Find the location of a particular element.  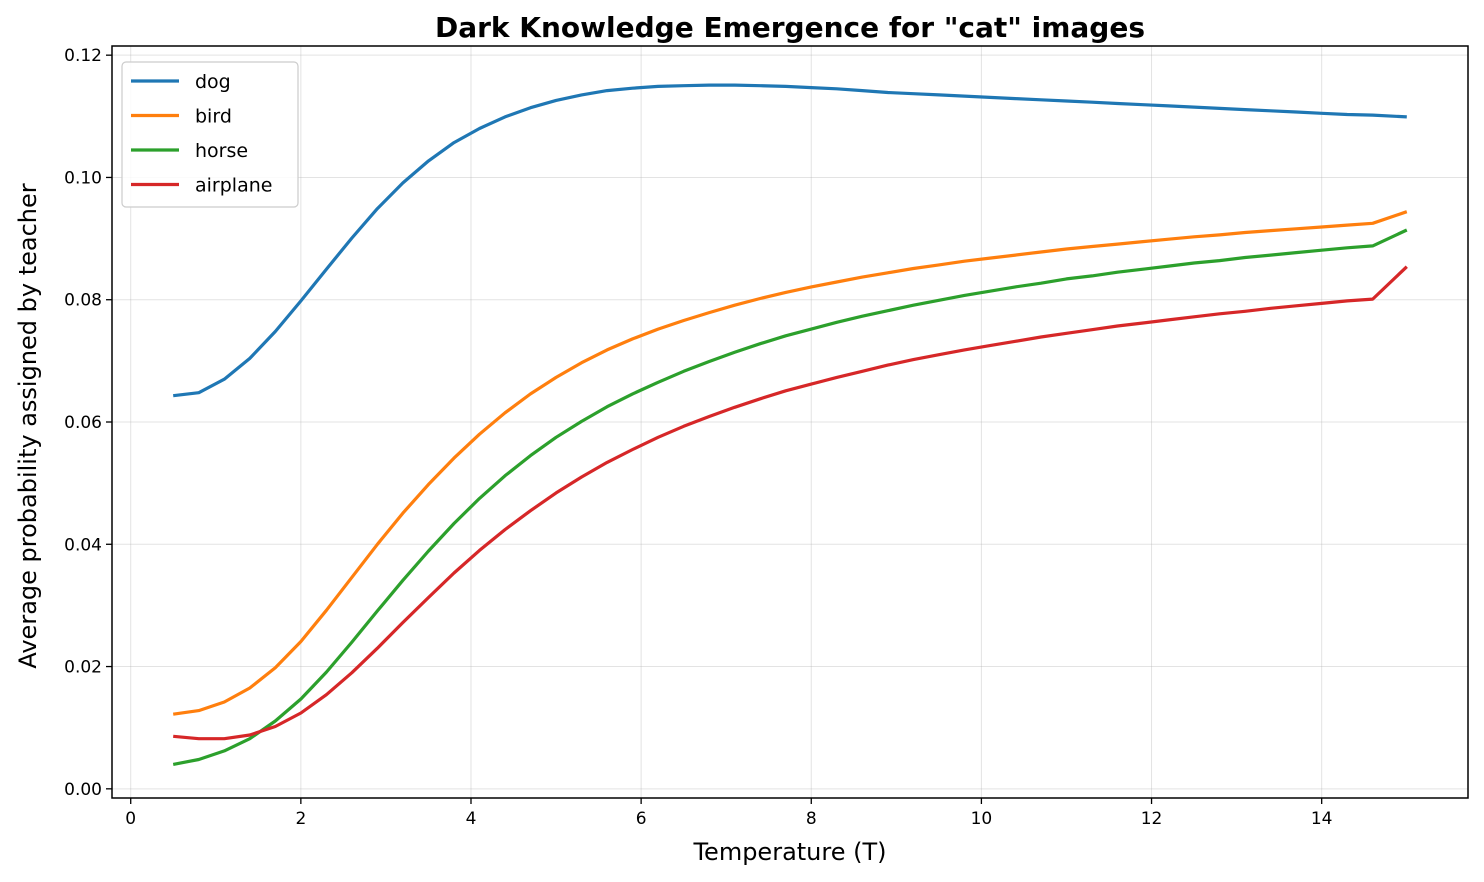

x-tick-label: 6 is located at coordinates (641, 819).